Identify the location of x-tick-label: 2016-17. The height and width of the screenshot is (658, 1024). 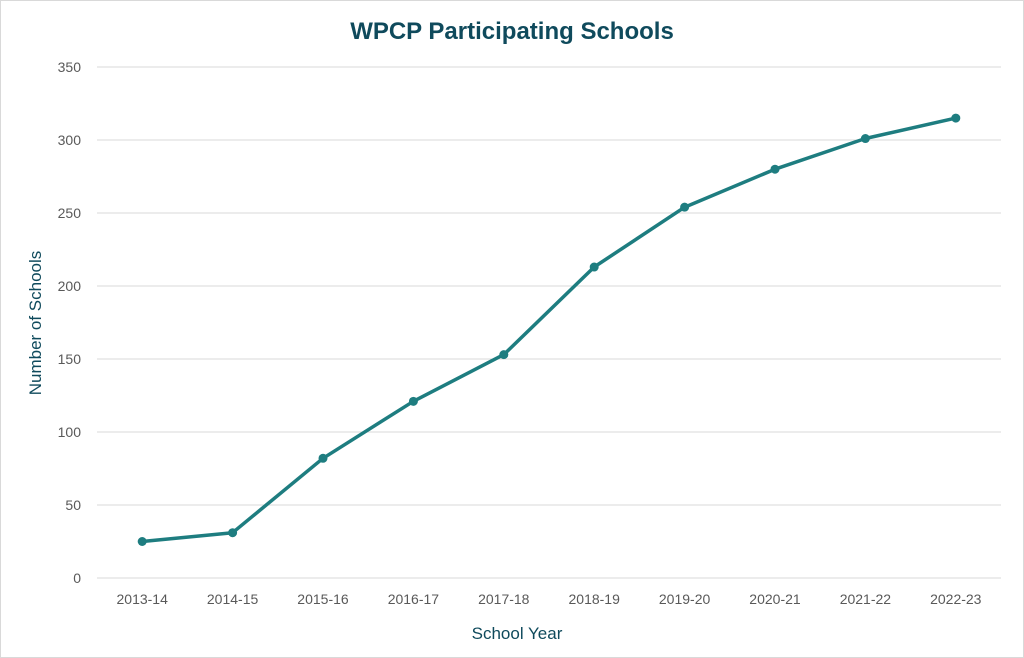
(414, 599).